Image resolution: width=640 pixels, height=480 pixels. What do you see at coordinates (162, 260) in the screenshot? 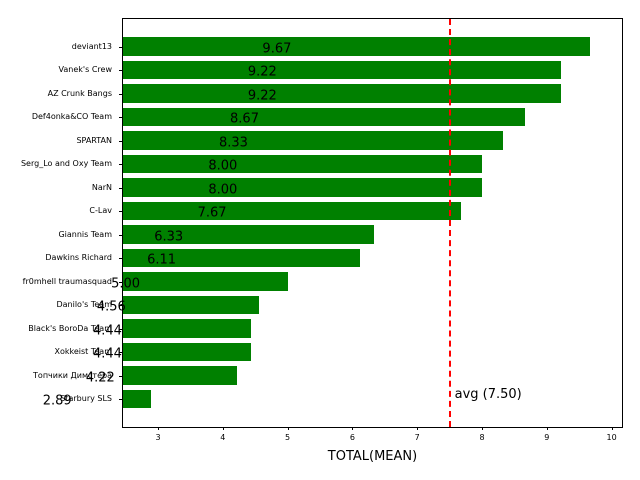
I see `bar-value-label: 6.11` at bounding box center [162, 260].